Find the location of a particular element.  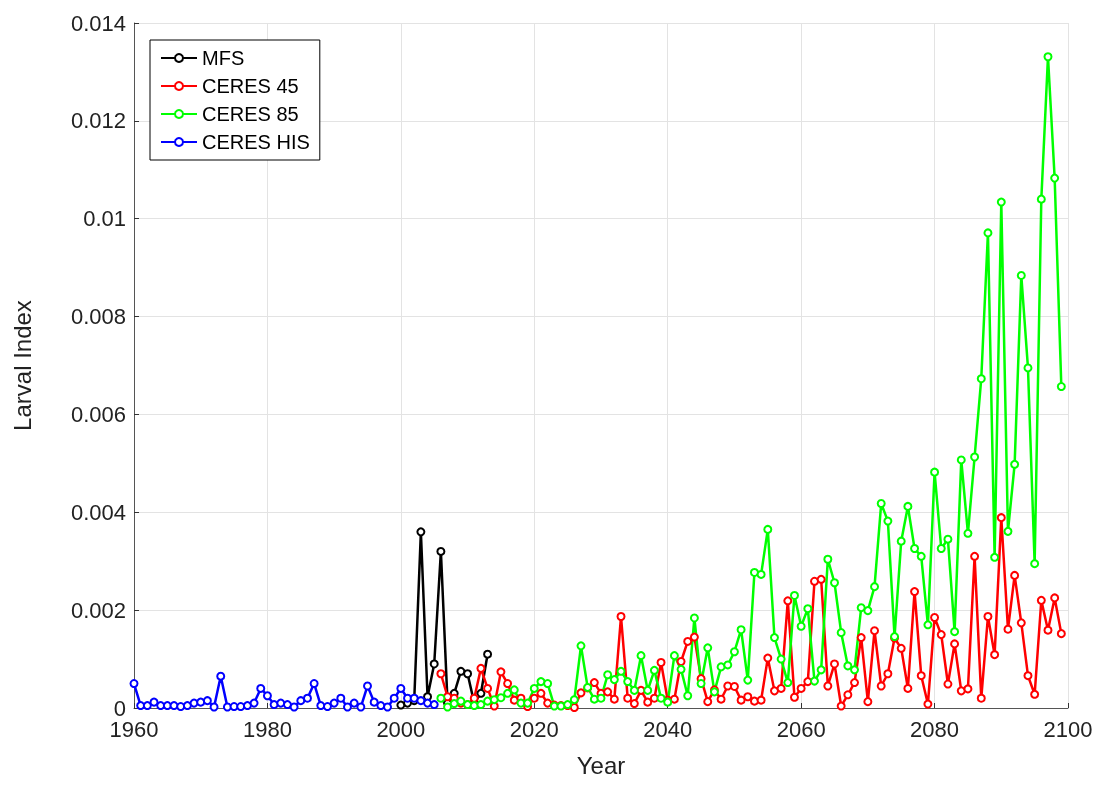

x-tick-label: 2040 is located at coordinates (668, 729).